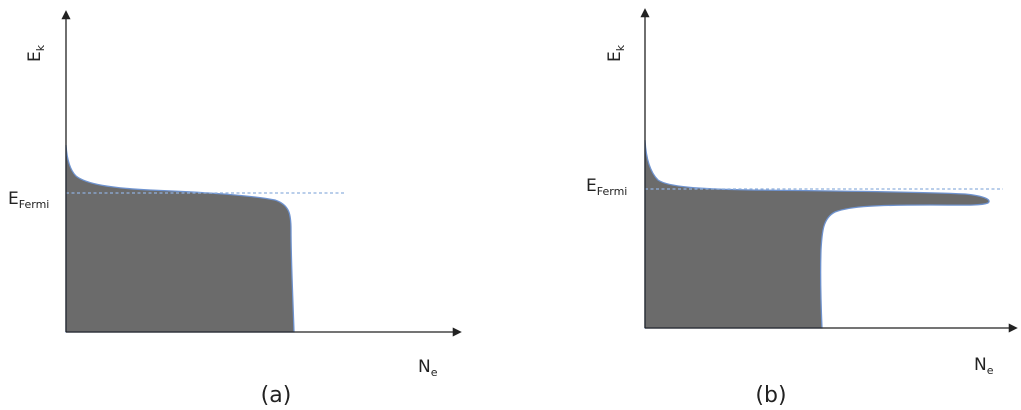  I want to click on panel-a-fermi-label: EFermi, so click(28, 200).